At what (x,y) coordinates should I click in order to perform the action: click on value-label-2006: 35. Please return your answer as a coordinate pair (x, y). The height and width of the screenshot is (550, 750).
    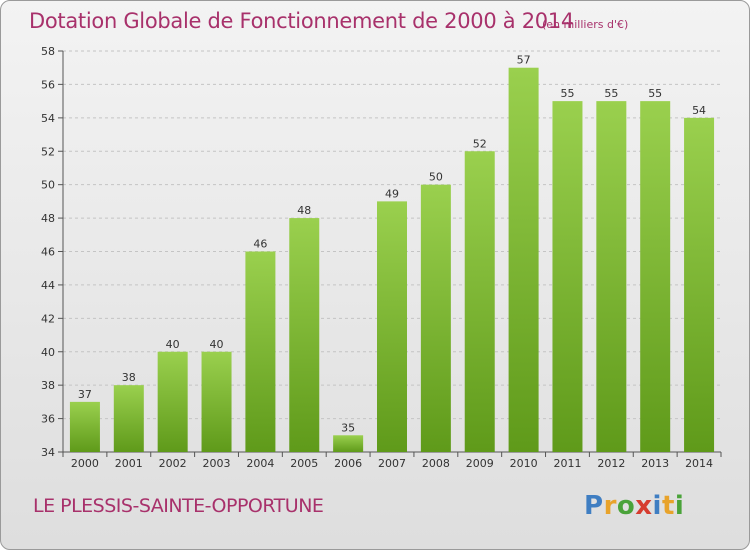
    Looking at the image, I should click on (348, 427).